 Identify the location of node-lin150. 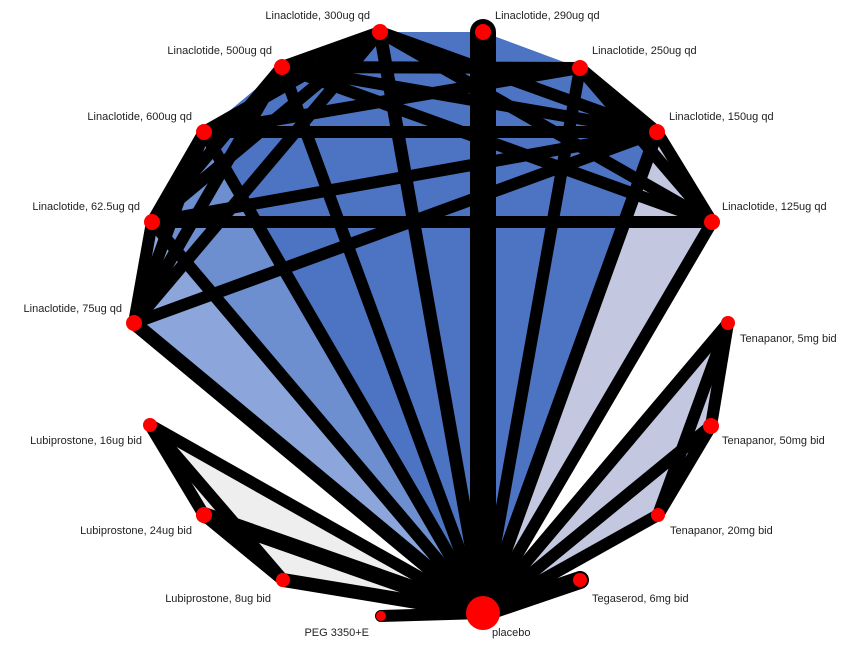
(657, 132).